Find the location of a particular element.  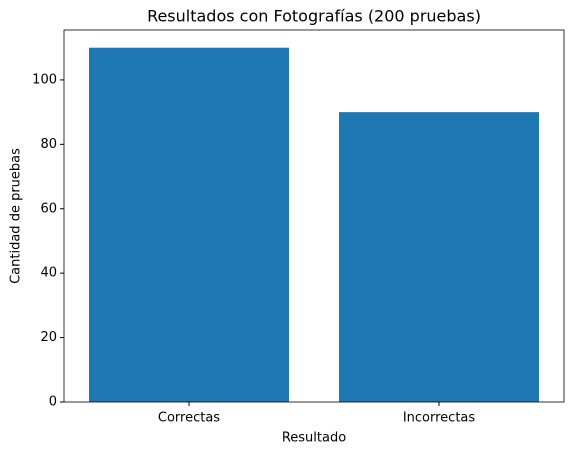

x-tick-label: Incorrectas is located at coordinates (439, 418).